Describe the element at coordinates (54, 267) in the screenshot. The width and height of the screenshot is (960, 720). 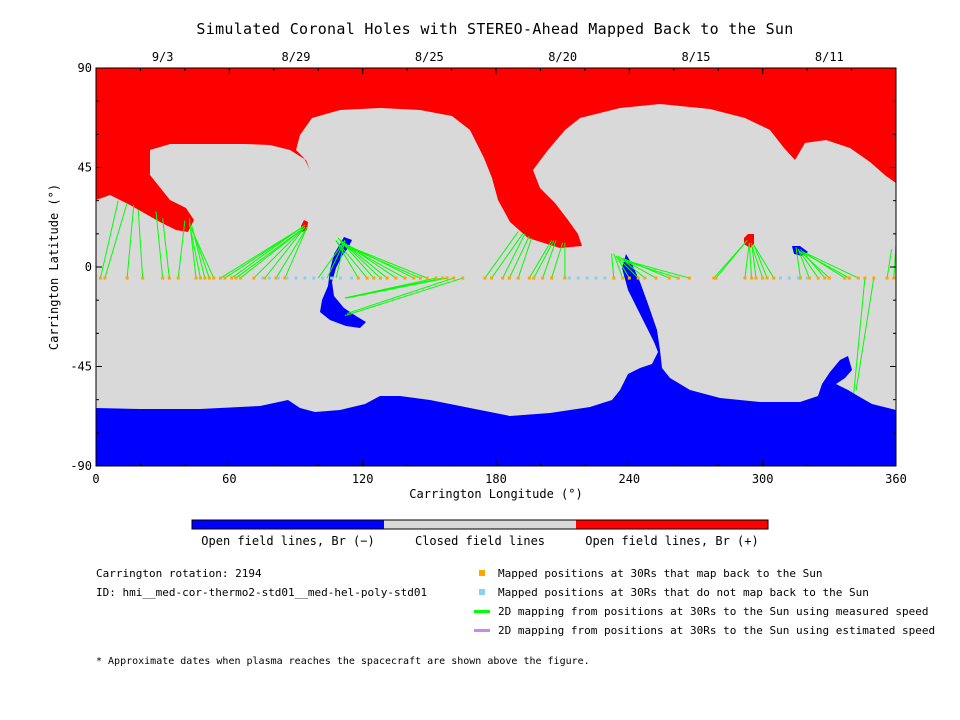
I see `y-axis-label: Carrington Latitude (°)` at that location.